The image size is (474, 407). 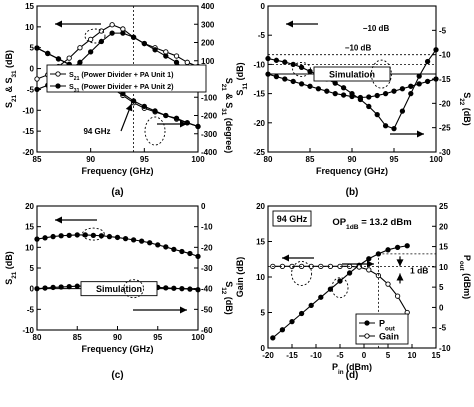 What do you see at coordinates (229, 100) in the screenshot?
I see `label-part-mid: & S` at bounding box center [229, 100].